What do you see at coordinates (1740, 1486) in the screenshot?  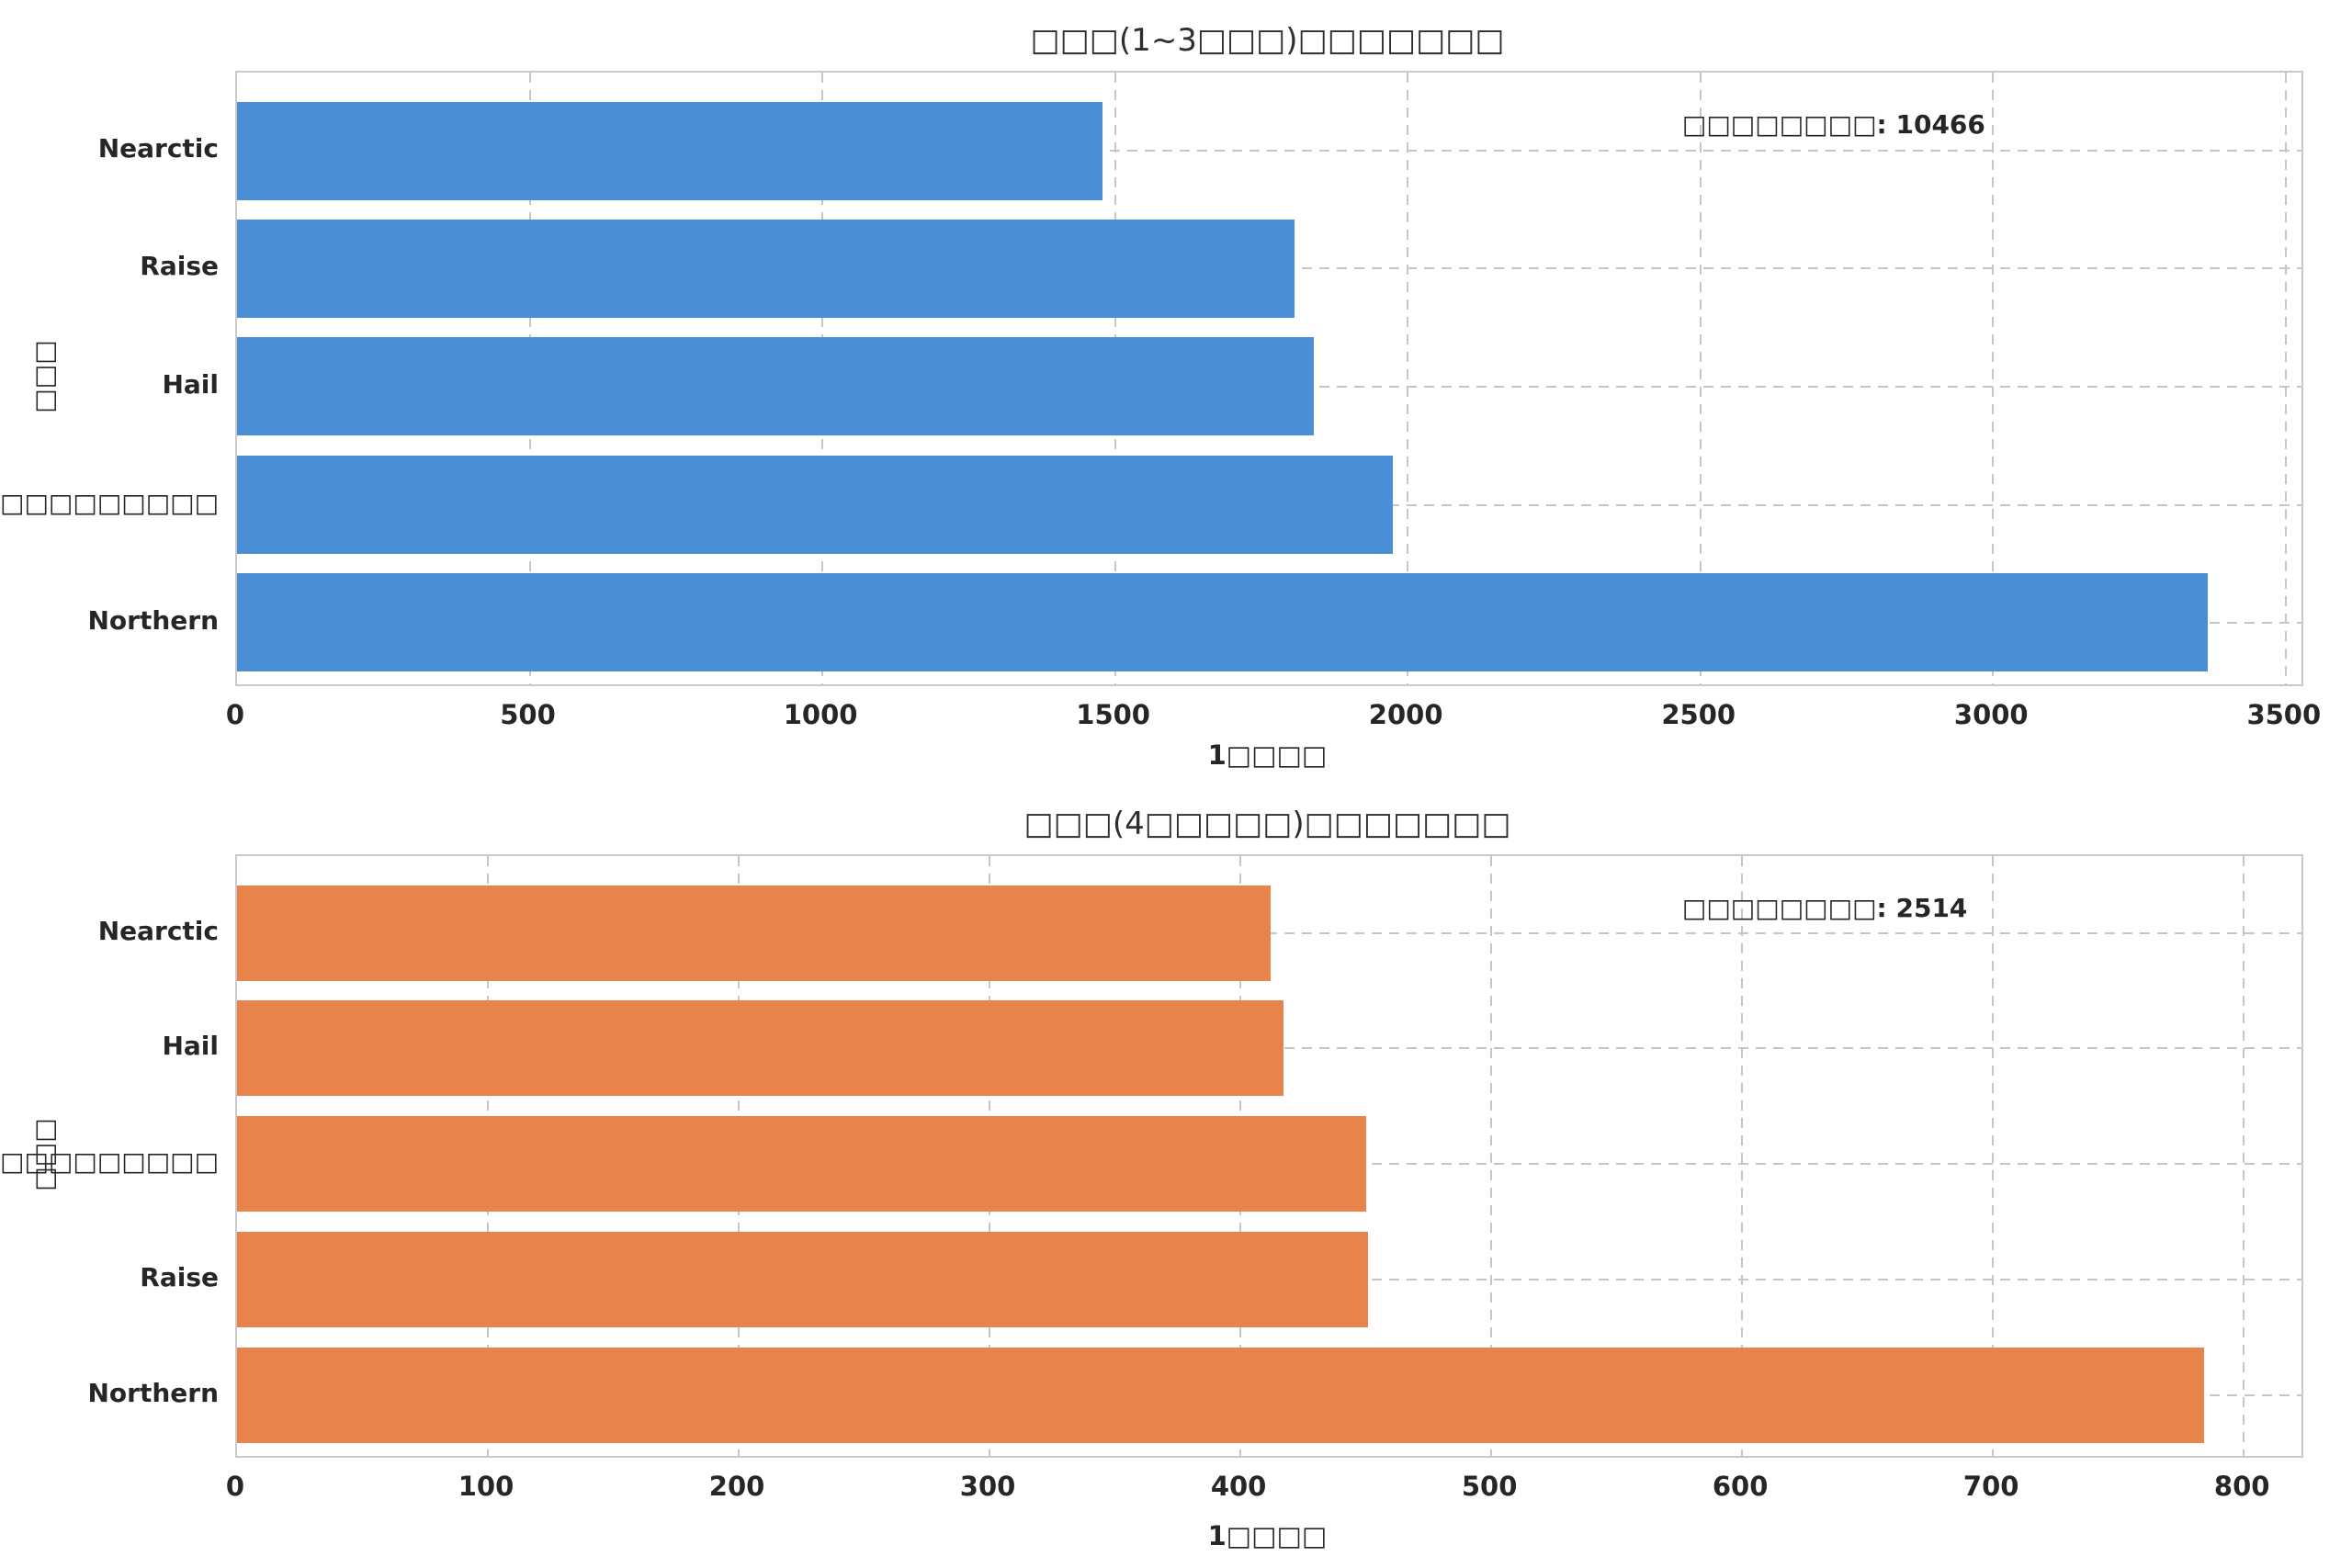 I see `x-tick-label: 600` at bounding box center [1740, 1486].